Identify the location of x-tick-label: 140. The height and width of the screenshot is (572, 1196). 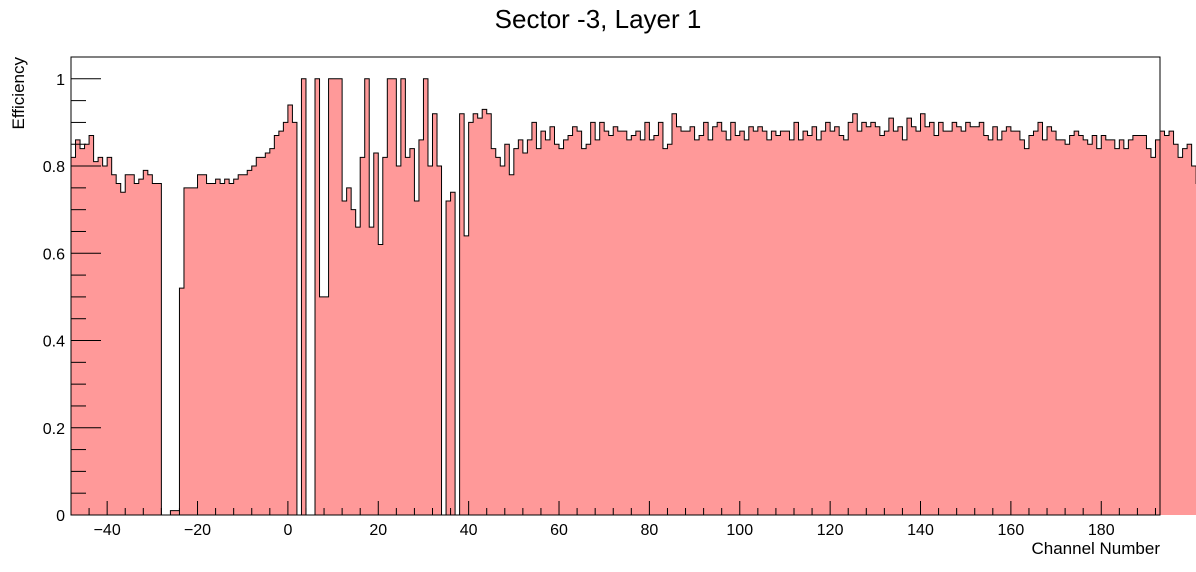
(920, 530).